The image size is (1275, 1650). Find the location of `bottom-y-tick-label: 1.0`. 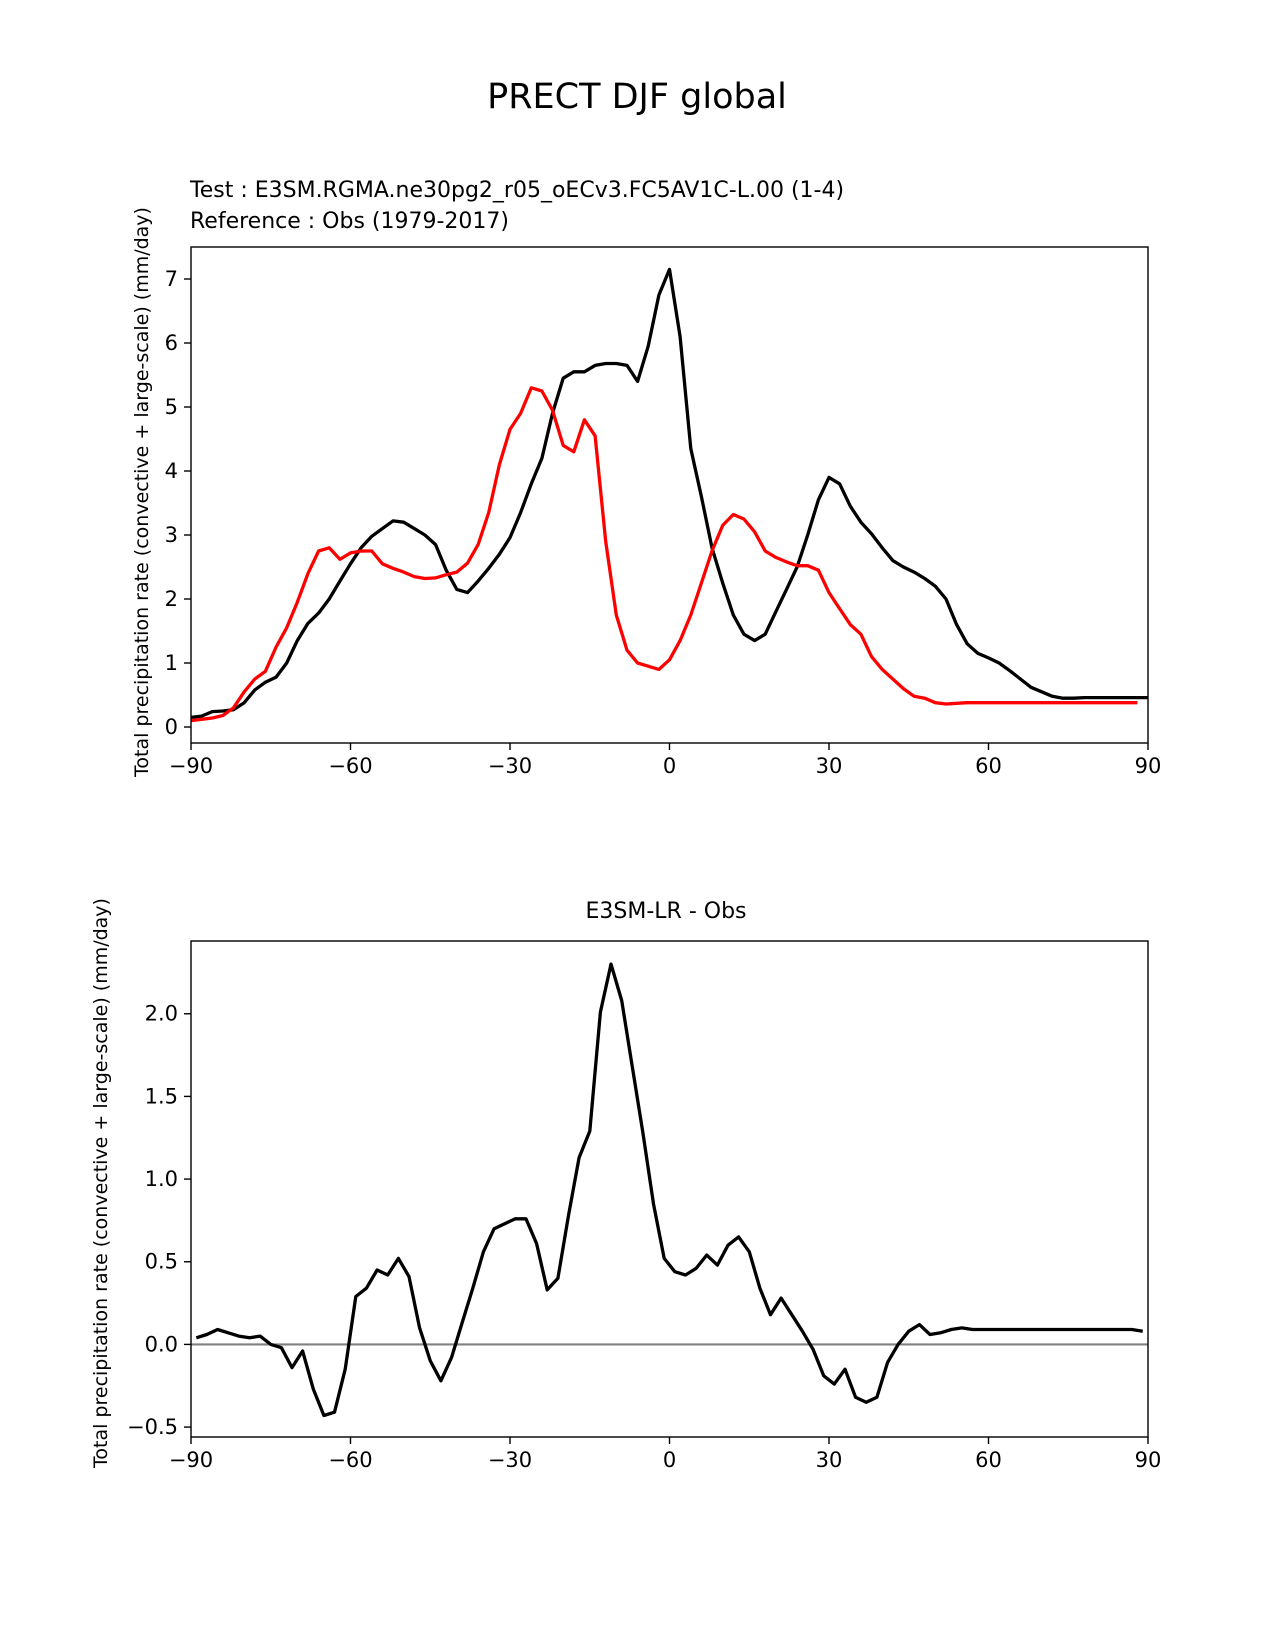

bottom-y-tick-label: 1.0 is located at coordinates (161, 1179).